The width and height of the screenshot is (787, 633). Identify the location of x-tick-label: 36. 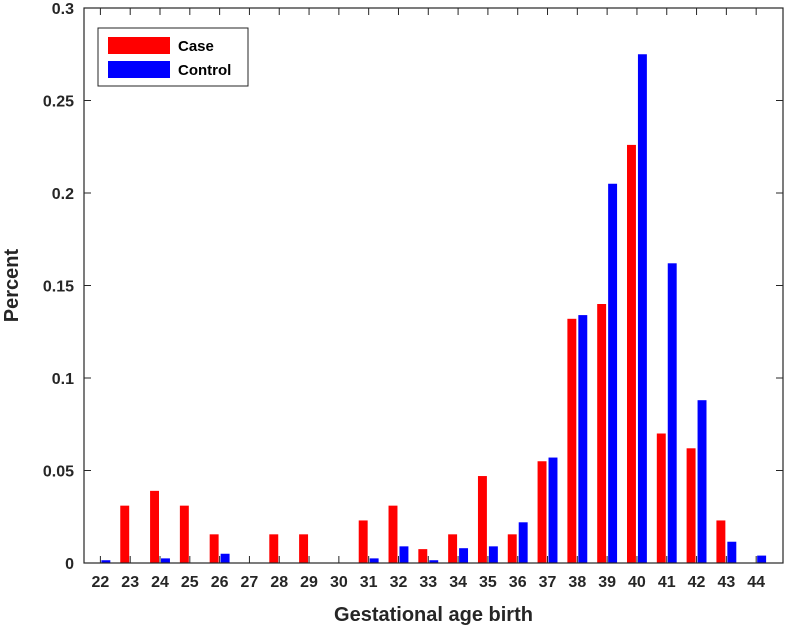
(518, 582).